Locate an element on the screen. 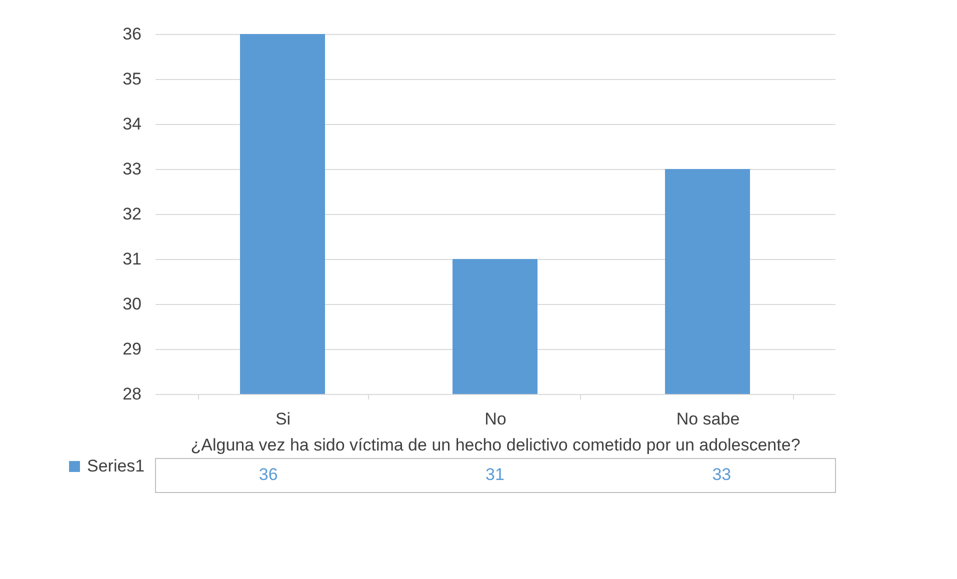  y-tick-label: 29 is located at coordinates (132, 349).